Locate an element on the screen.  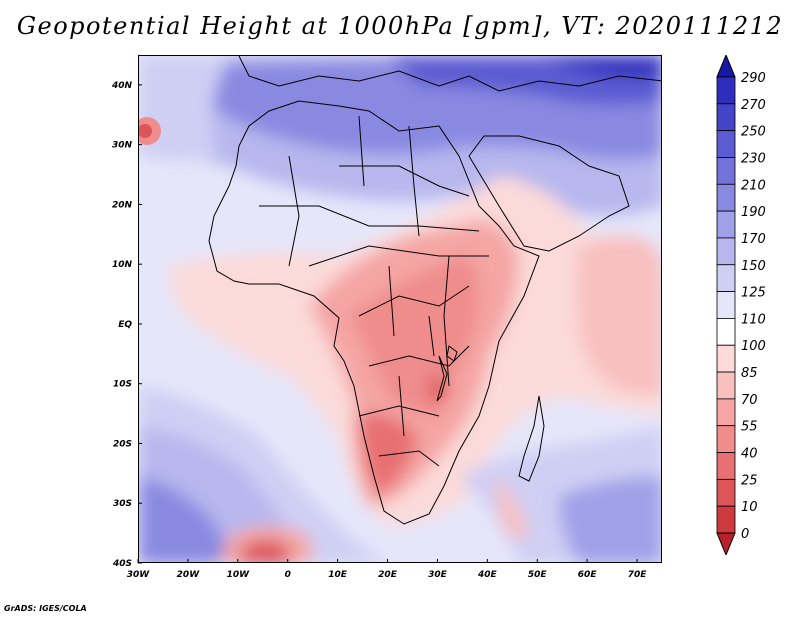
lon-tick-label: 60E is located at coordinates (588, 575).